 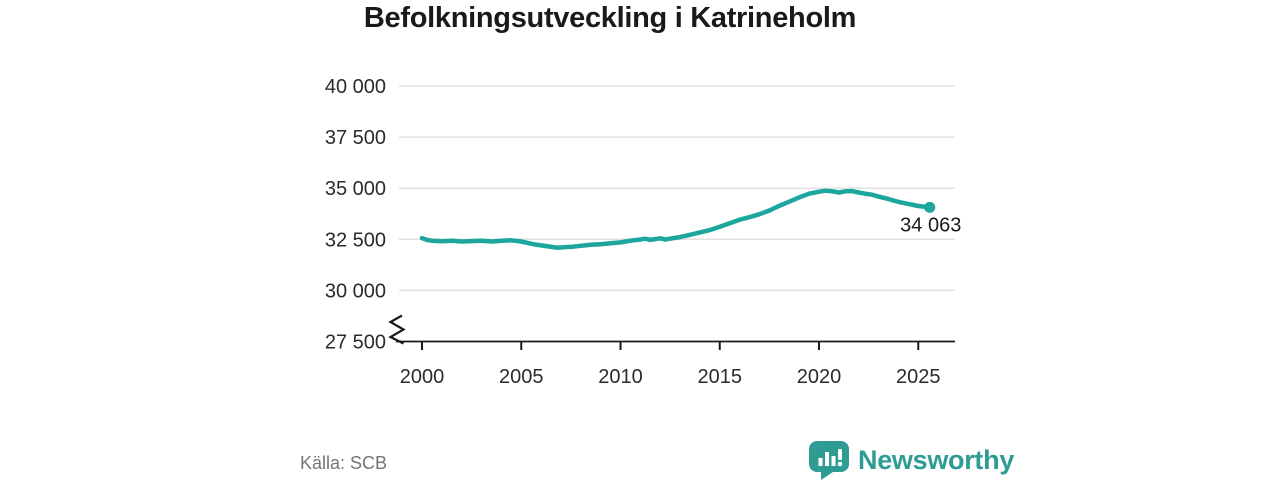 What do you see at coordinates (720, 377) in the screenshot?
I see `x-axis-tick-label: 2015` at bounding box center [720, 377].